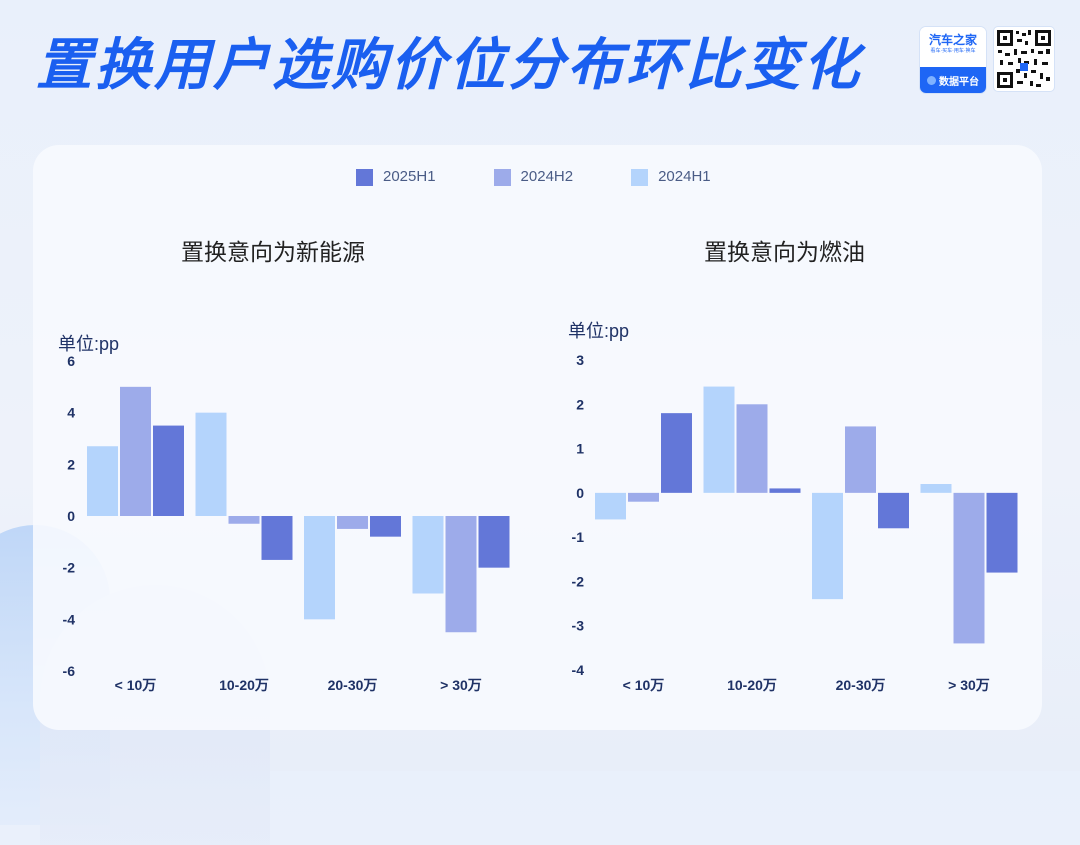 This screenshot has width=1080, height=845. Describe the element at coordinates (578, 670) in the screenshot. I see `y-tick-ice: -4` at that location.